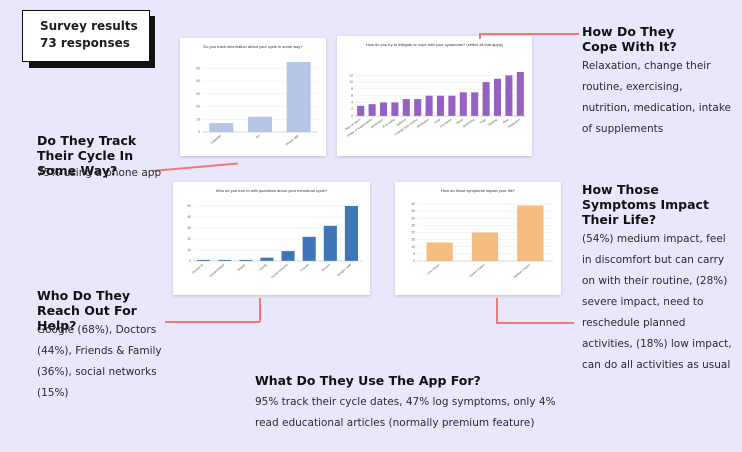  What do you see at coordinates (352, 89) in the screenshot?
I see `y-tick-label: 8` at bounding box center [352, 89].